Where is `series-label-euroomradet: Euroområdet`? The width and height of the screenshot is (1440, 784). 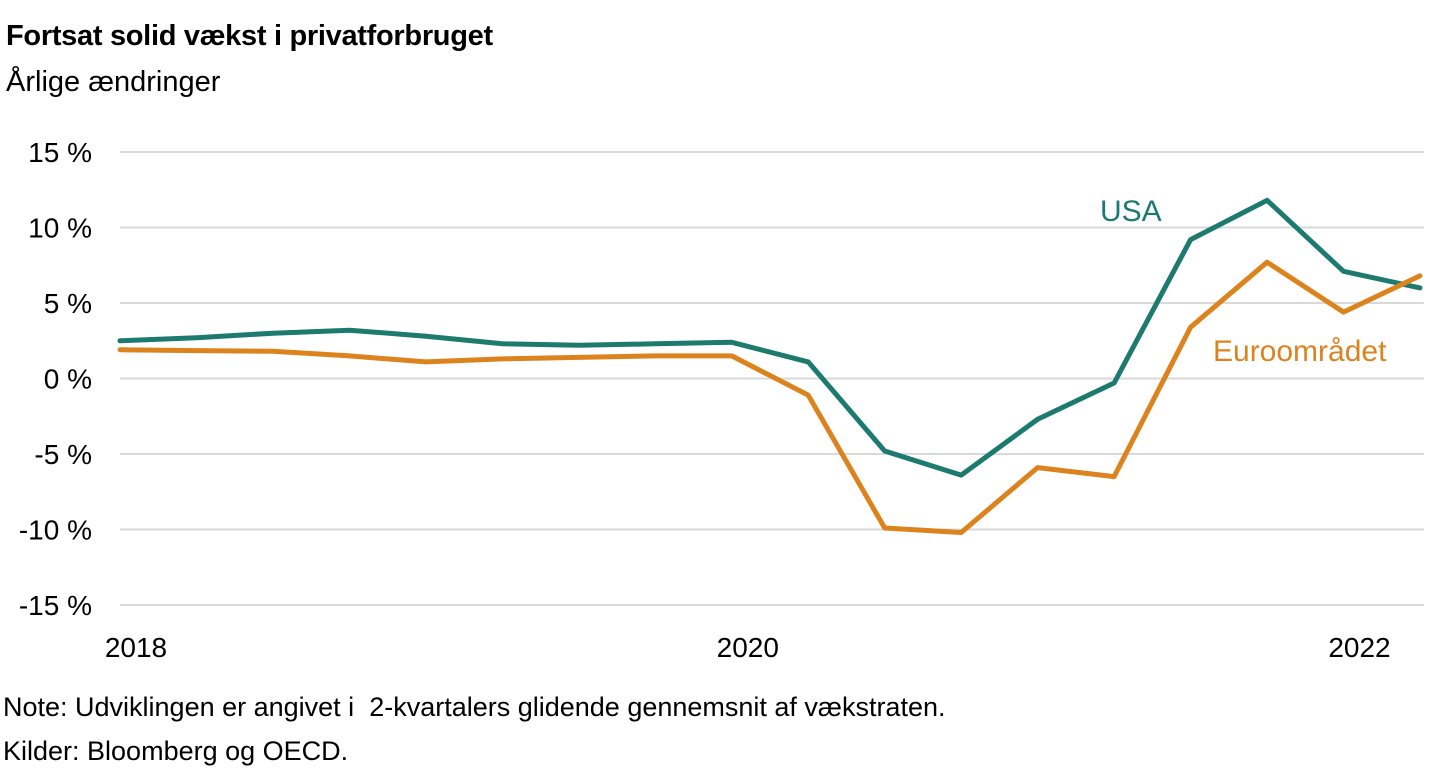
series-label-euroomradet: Euroområdet is located at coordinates (1300, 351).